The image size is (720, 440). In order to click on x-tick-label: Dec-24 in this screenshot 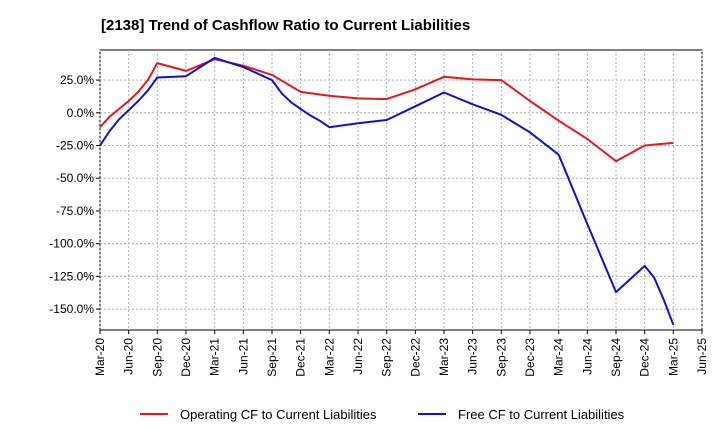, I will do `click(645, 357)`.